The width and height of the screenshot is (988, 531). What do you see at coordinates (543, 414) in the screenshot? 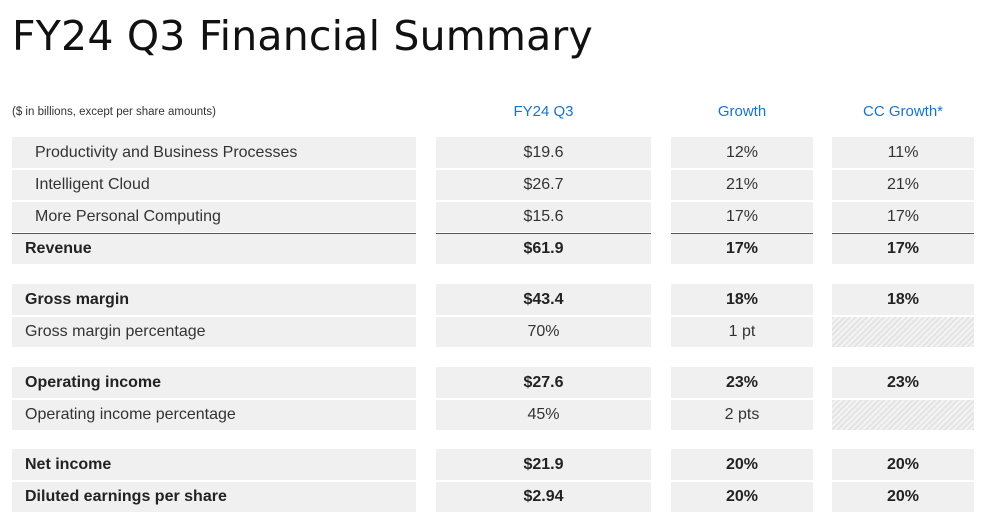
I see `row-value: 45%` at bounding box center [543, 414].